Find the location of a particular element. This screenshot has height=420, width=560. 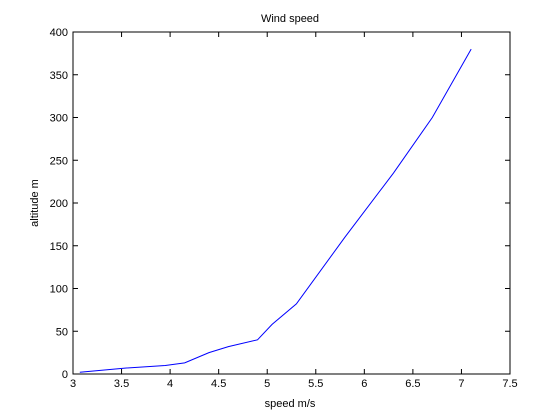

y-tick-label: 400 is located at coordinates (59, 33).